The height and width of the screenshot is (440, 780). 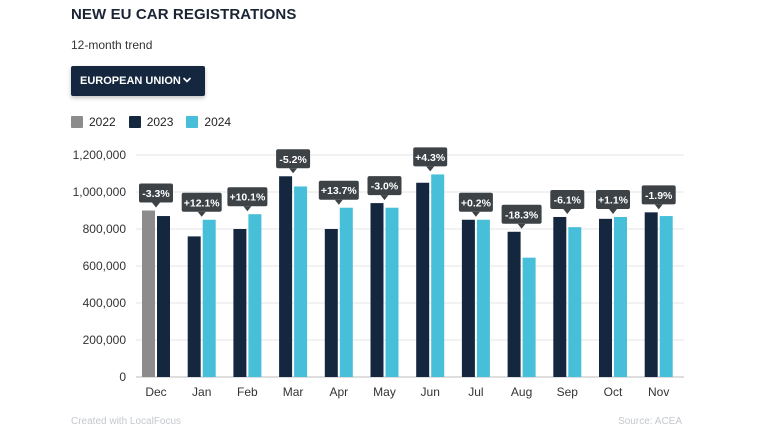 I want to click on legend-item-2023: 2023, so click(x=151, y=122).